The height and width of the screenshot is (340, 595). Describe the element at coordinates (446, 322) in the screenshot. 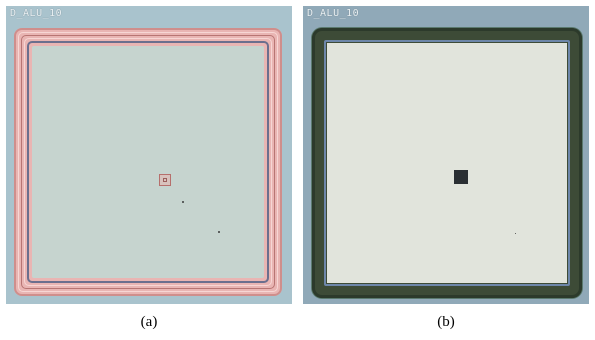

I see `caption-b: (b)` at that location.